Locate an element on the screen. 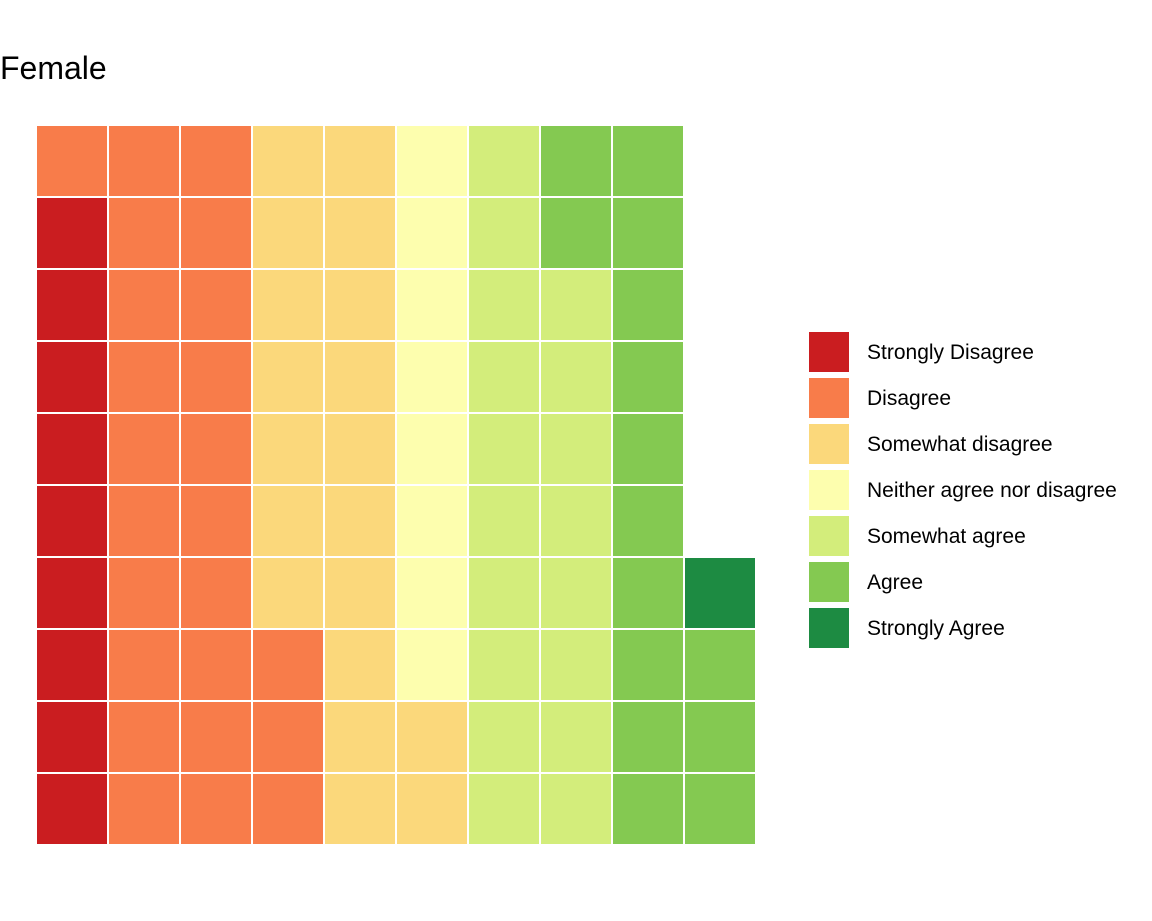 This screenshot has height=921, width=1152. legend-label-somewhat-disagree: Somewhat disagree is located at coordinates (960, 444).